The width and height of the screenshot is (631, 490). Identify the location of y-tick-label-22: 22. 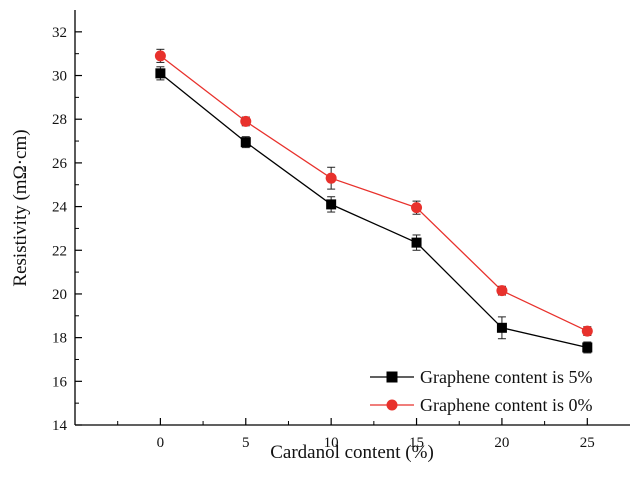
(59, 251).